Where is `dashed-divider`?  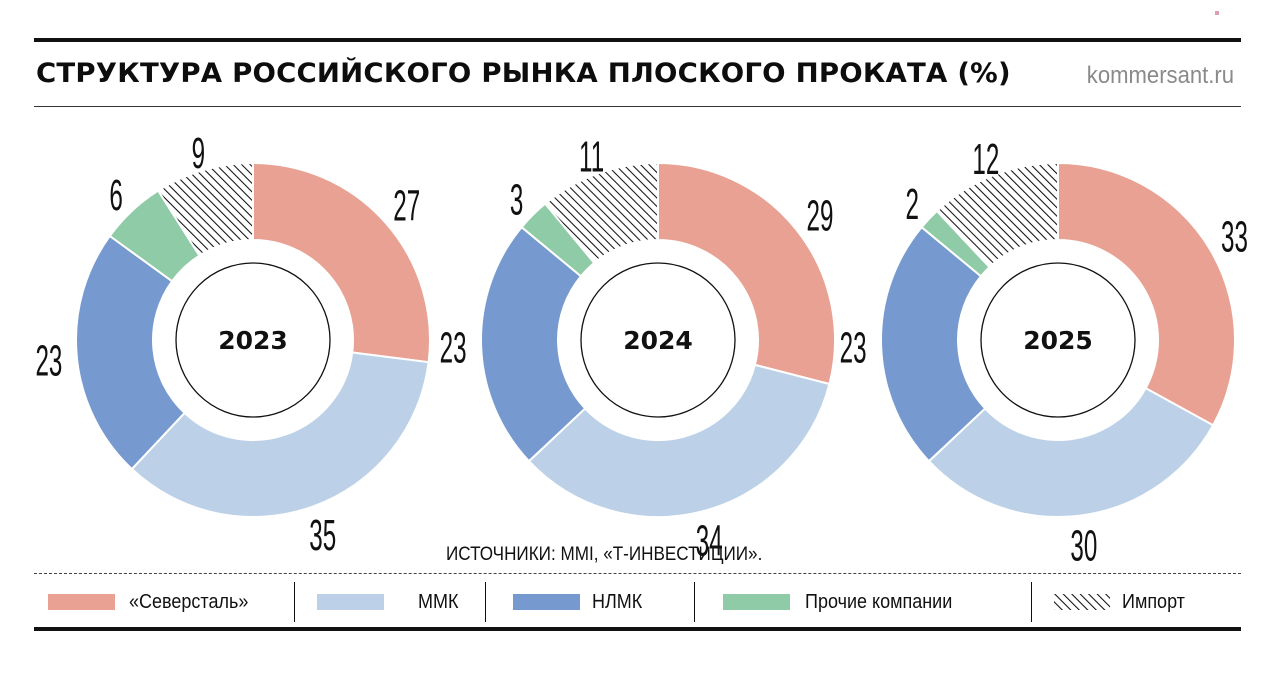 dashed-divider is located at coordinates (637, 573).